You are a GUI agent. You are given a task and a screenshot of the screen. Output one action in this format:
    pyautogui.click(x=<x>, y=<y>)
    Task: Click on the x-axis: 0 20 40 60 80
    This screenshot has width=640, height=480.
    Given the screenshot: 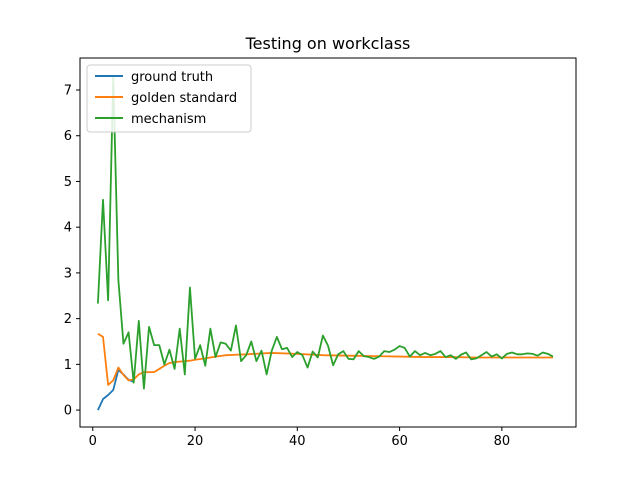 What is the action you would take?
    pyautogui.click(x=299, y=438)
    